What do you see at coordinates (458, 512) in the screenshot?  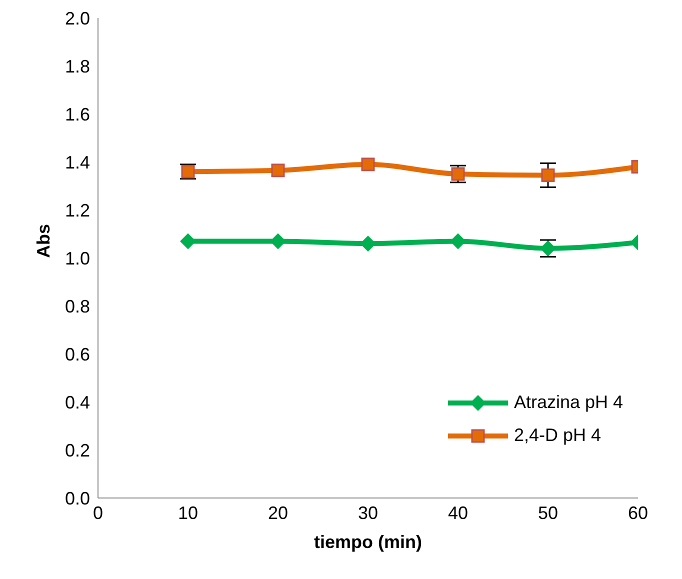 I see `x-tick-label: 40` at bounding box center [458, 512].